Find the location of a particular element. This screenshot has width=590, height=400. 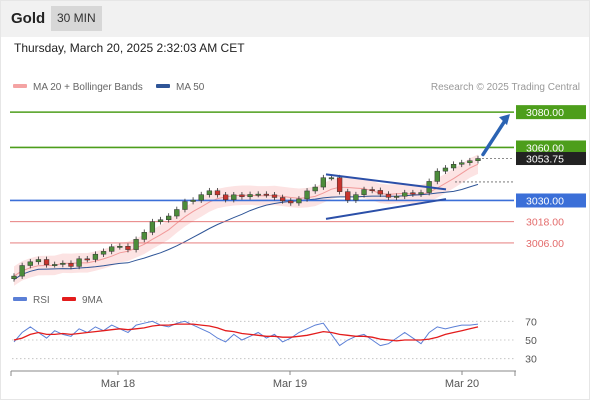

last-price-tag is located at coordinates (551, 159).